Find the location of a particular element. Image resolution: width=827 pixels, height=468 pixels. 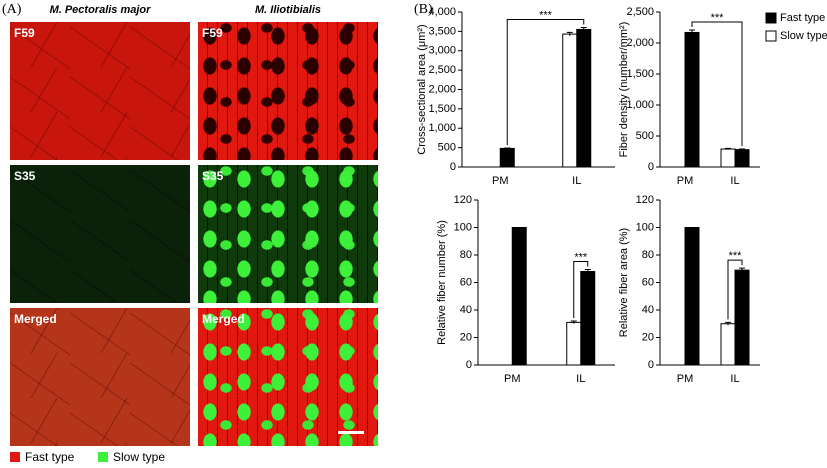

column-header: M. Iliotibialis is located at coordinates (287, 10).